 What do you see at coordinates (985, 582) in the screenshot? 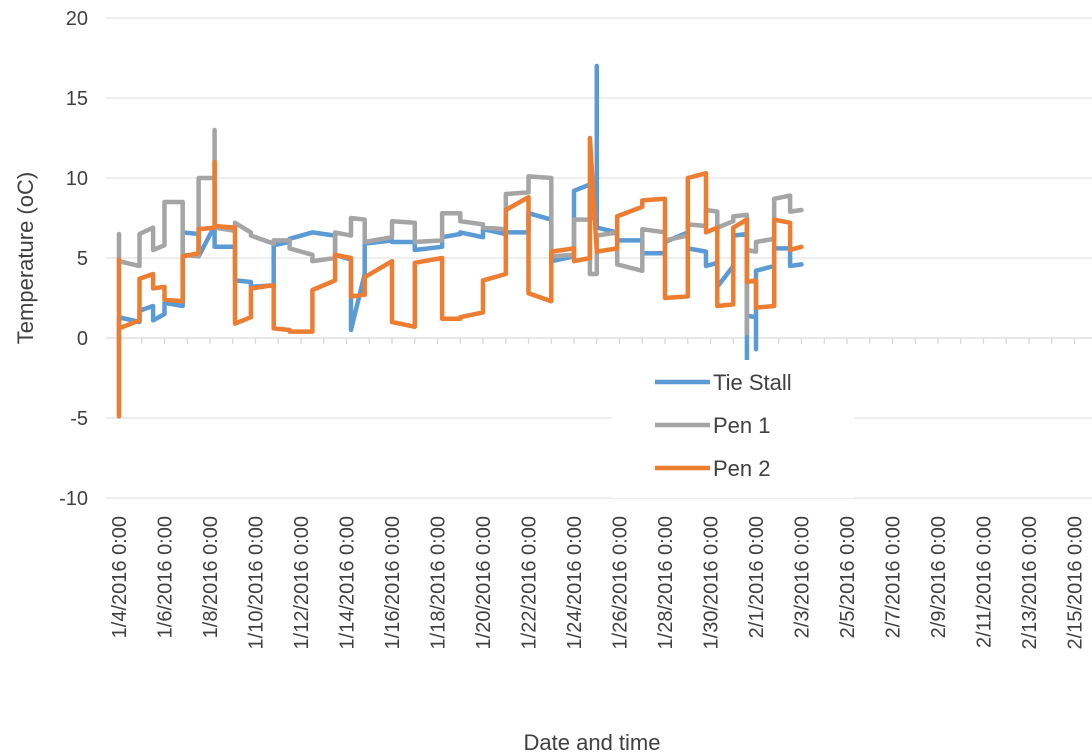
I see `x-tick-label: 2/11/2016 0:00` at bounding box center [985, 582].